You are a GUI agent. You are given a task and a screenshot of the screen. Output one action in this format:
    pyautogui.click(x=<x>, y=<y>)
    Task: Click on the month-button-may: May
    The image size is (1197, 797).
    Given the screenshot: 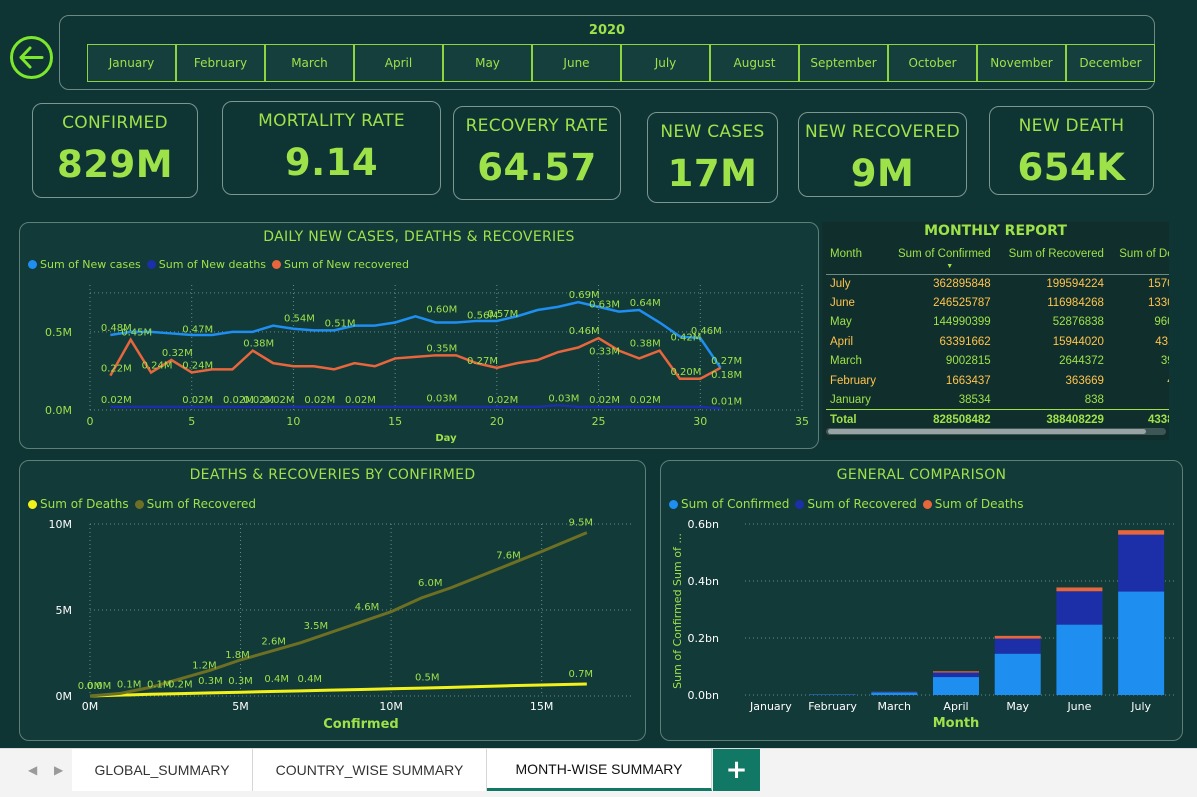 What is the action you would take?
    pyautogui.click(x=487, y=63)
    